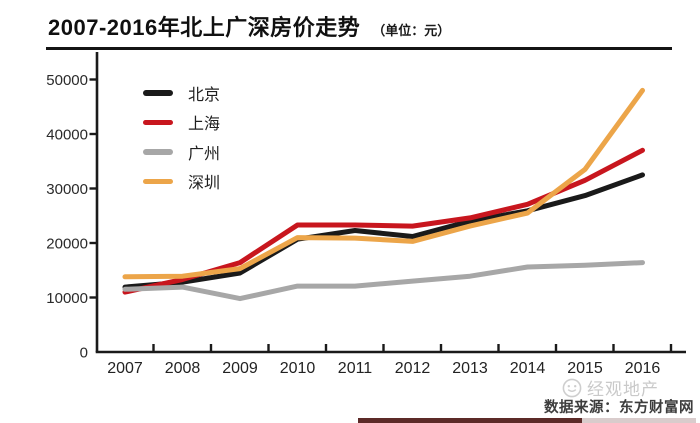 This screenshot has width=700, height=423. I want to click on y-tick-label: 40000, so click(67, 135).